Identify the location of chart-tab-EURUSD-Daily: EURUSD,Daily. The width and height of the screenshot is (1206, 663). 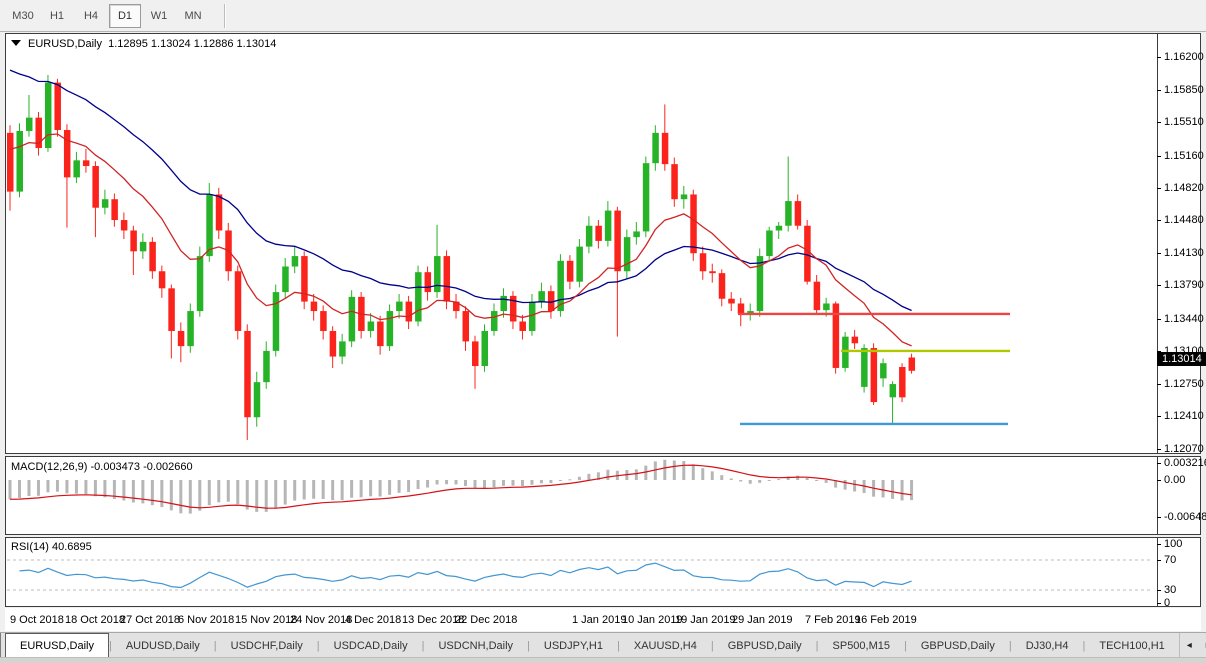
(57, 645).